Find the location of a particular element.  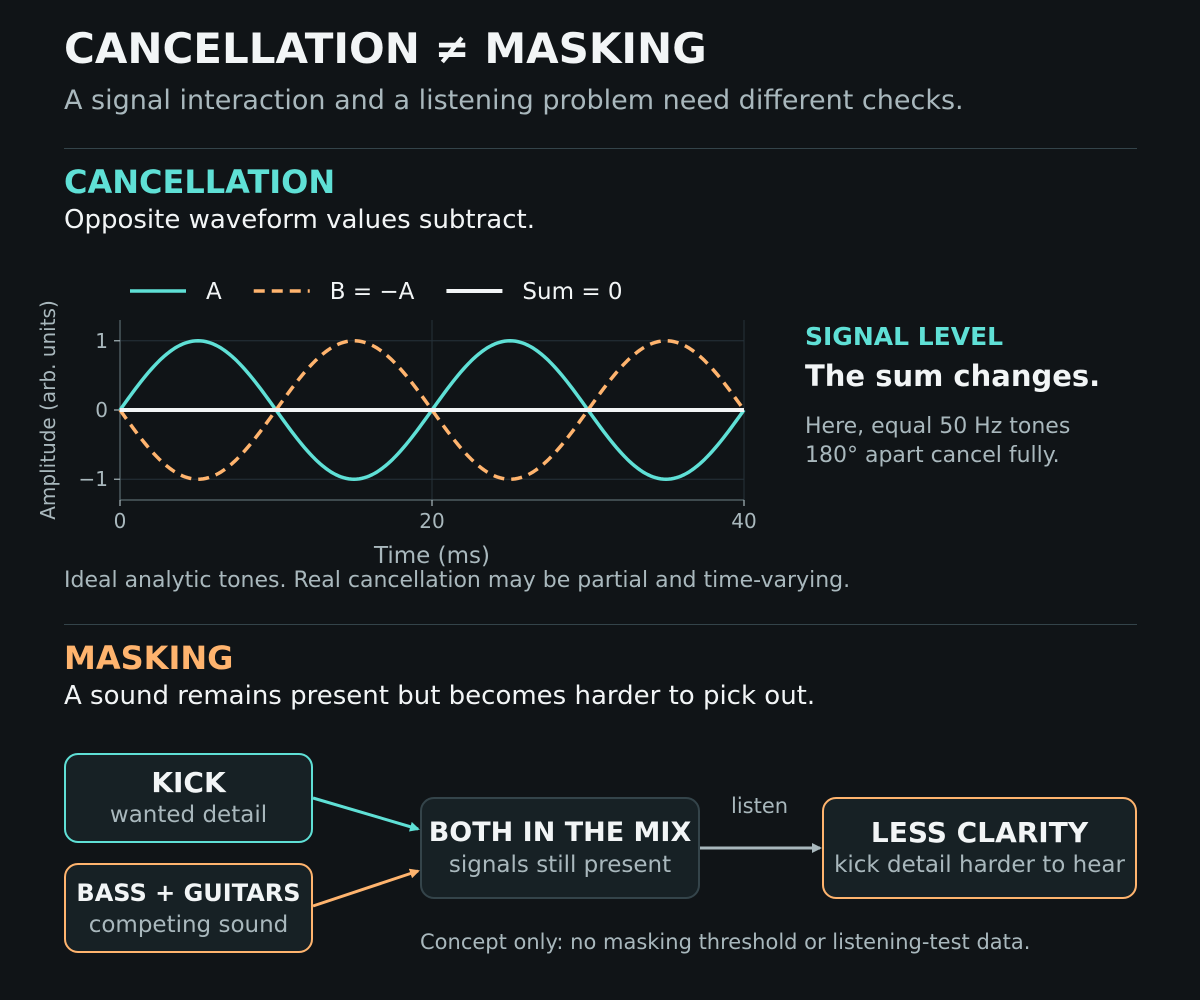

bass-guitars-box-title: BASS + GUITARS is located at coordinates (188, 893).